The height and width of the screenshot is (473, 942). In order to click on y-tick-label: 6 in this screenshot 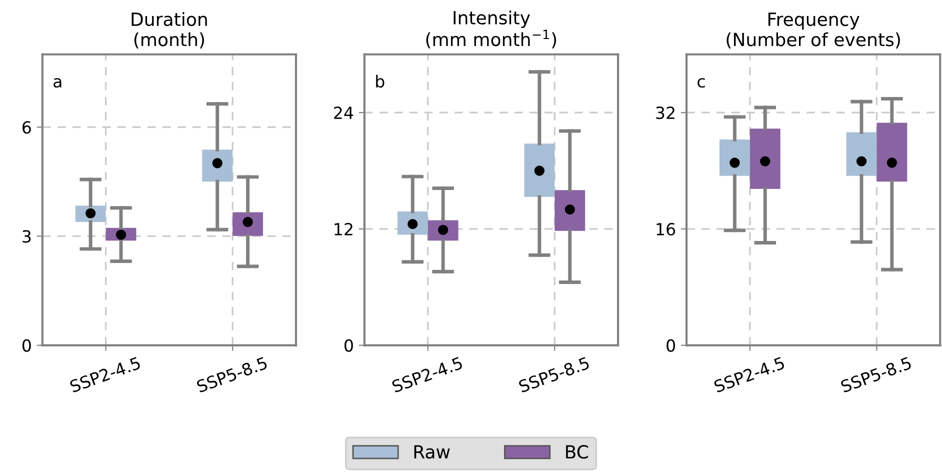, I will do `click(26, 127)`.